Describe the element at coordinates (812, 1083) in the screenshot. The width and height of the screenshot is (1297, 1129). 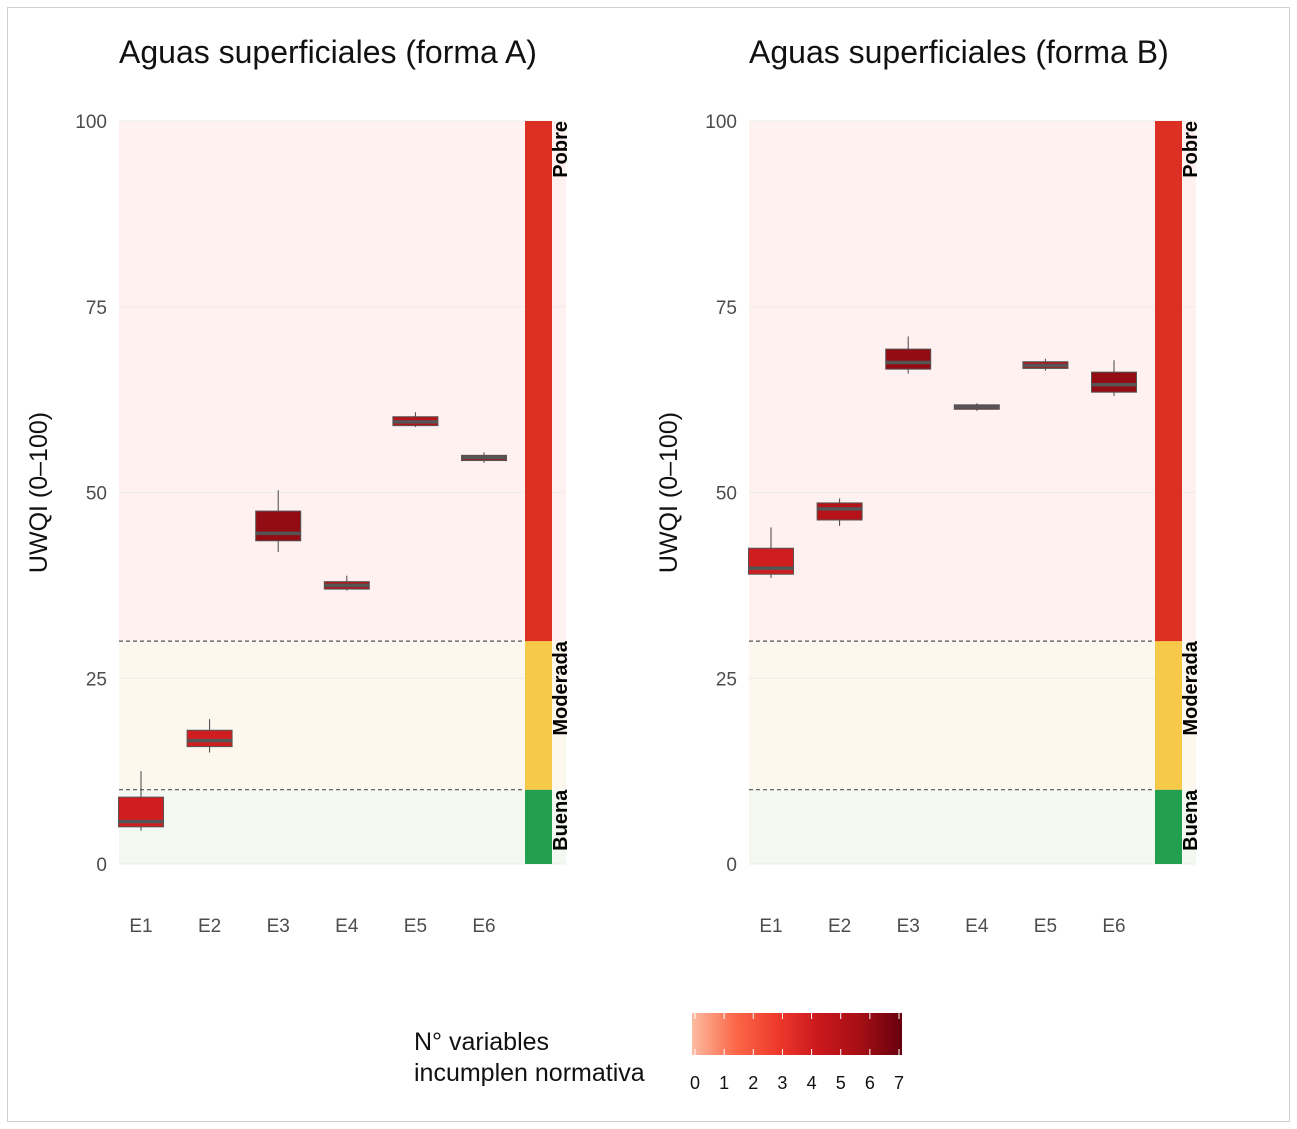
I see `legend-tick-label: 4` at that location.